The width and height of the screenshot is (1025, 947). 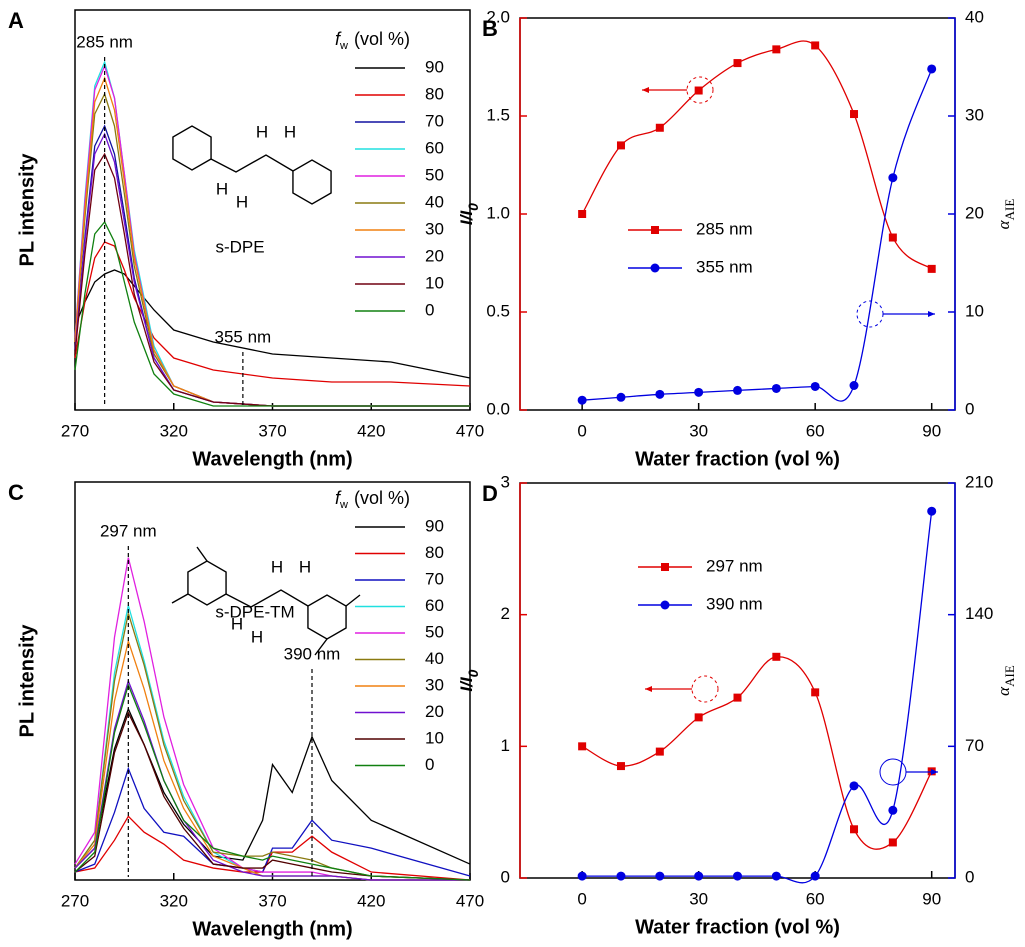 I want to click on y2-tick-label: 140, so click(x=979, y=613).